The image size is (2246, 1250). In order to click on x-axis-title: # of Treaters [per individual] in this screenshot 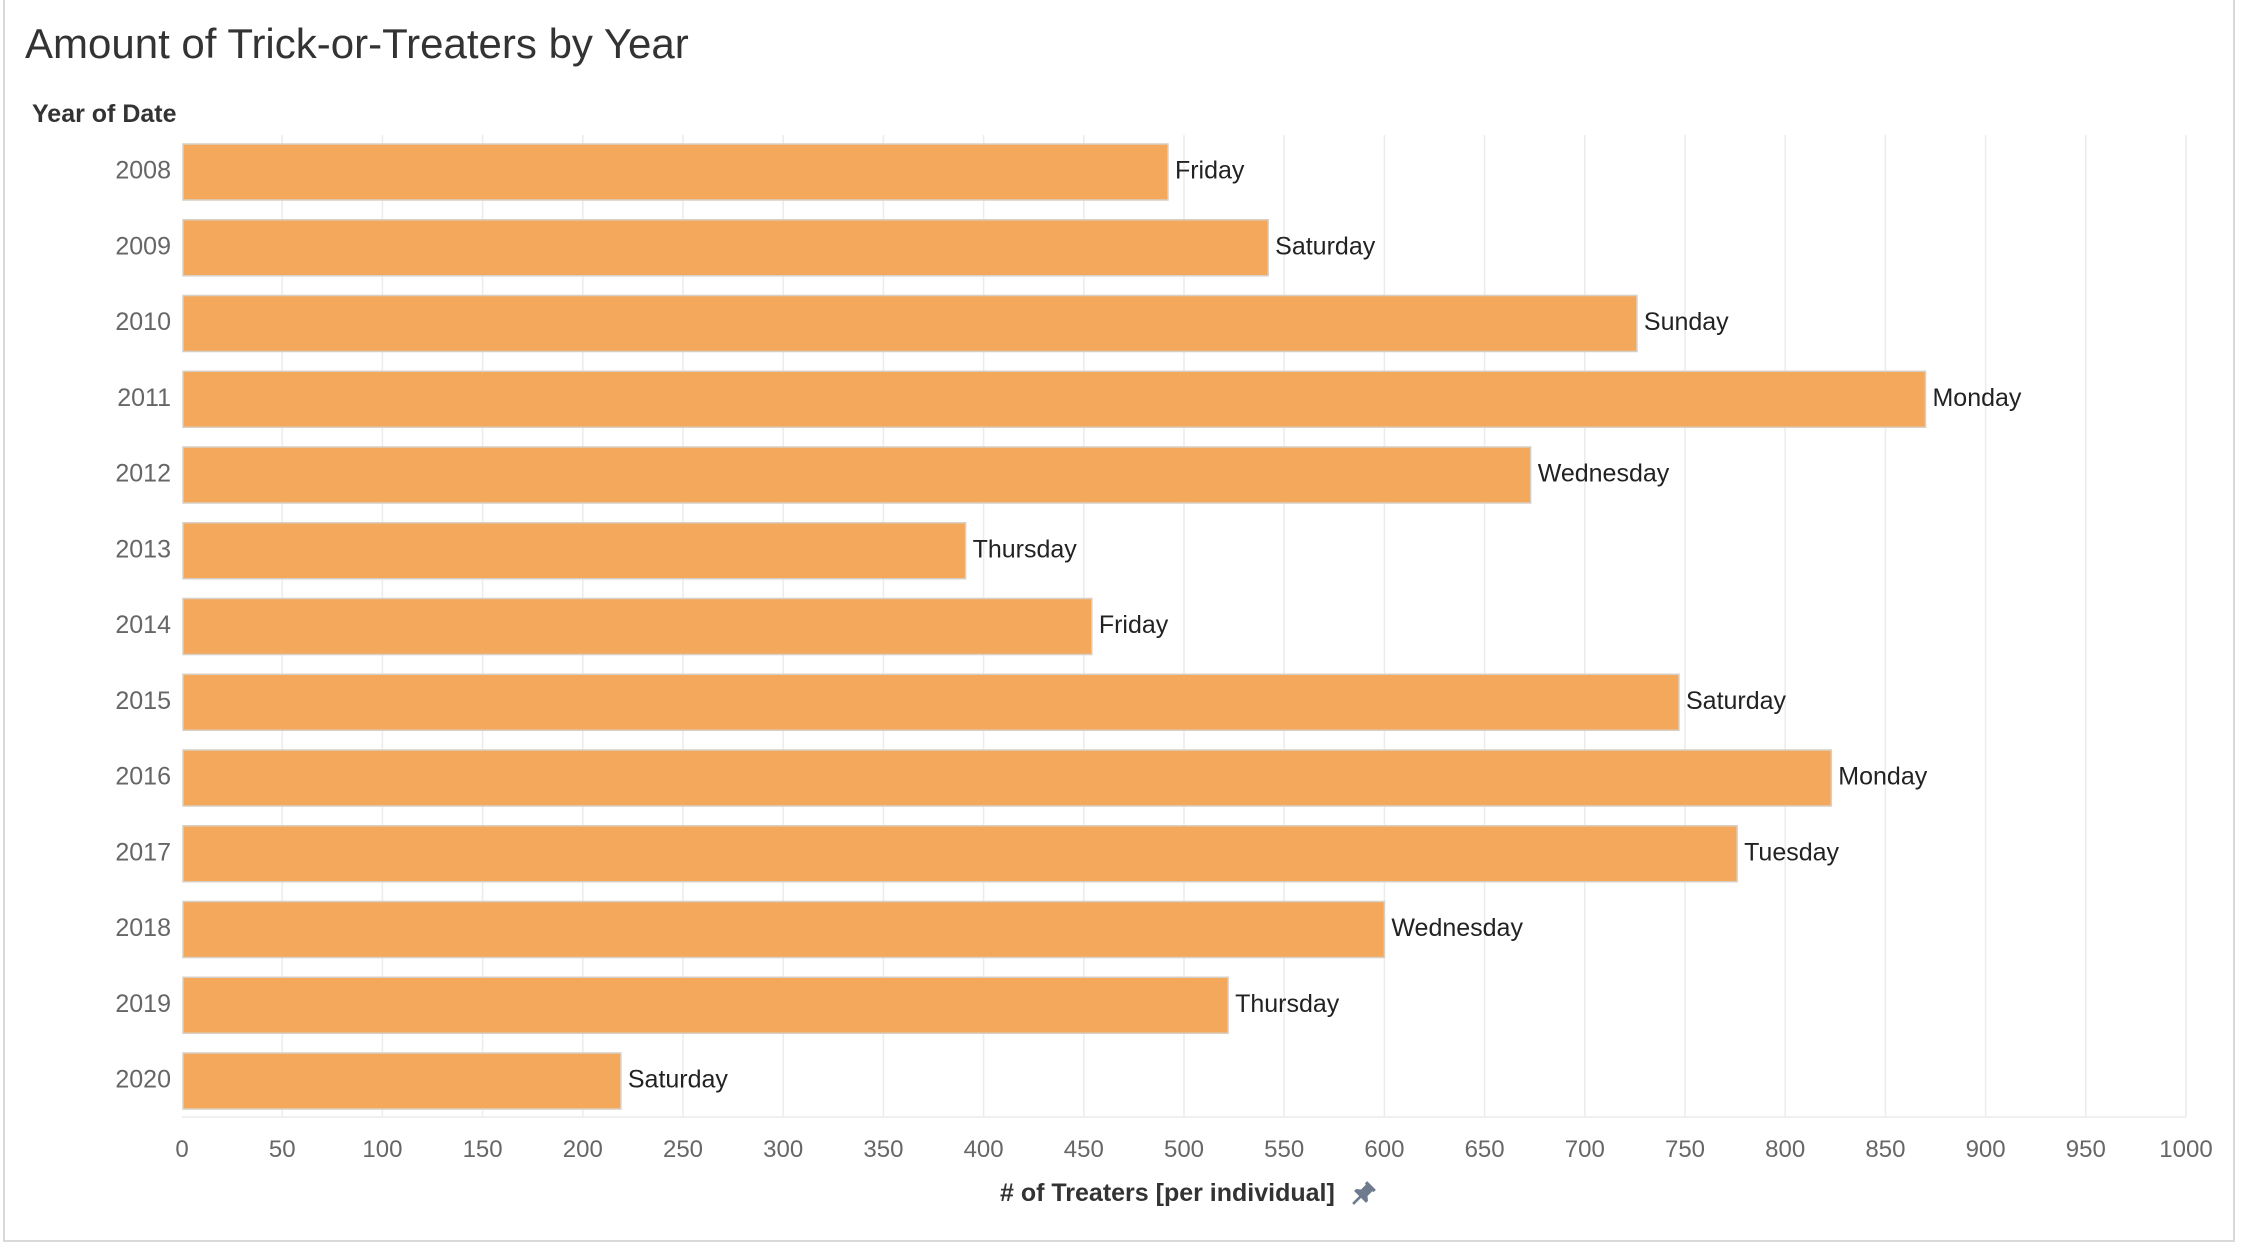, I will do `click(1189, 1193)`.